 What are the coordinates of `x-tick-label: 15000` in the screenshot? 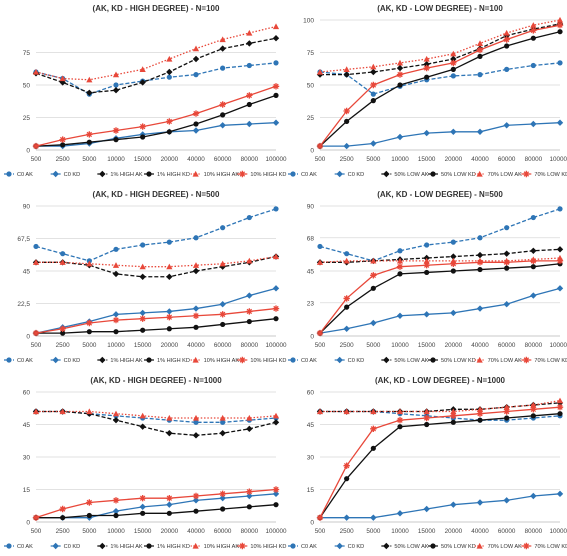 It's located at (143, 159).